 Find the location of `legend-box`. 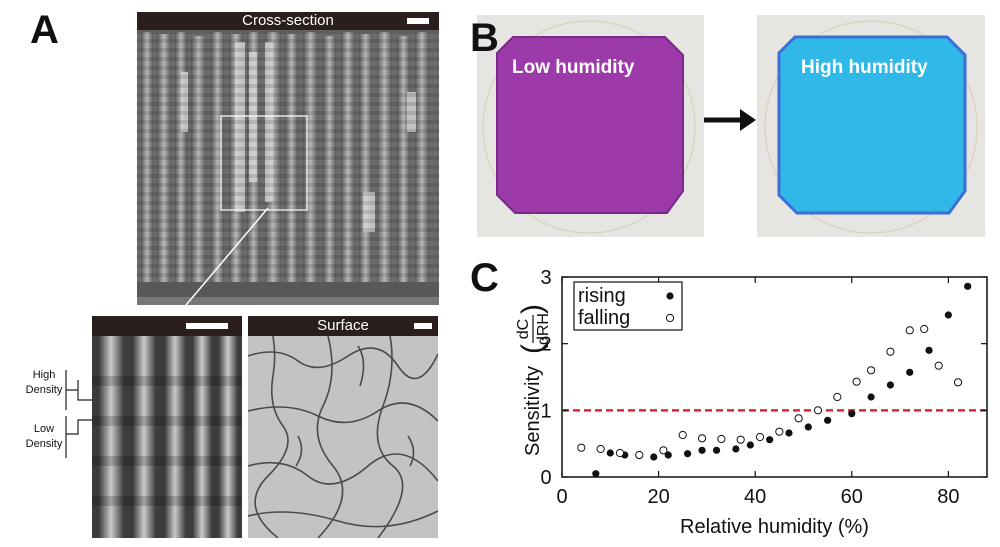

legend-box is located at coordinates (628, 306).